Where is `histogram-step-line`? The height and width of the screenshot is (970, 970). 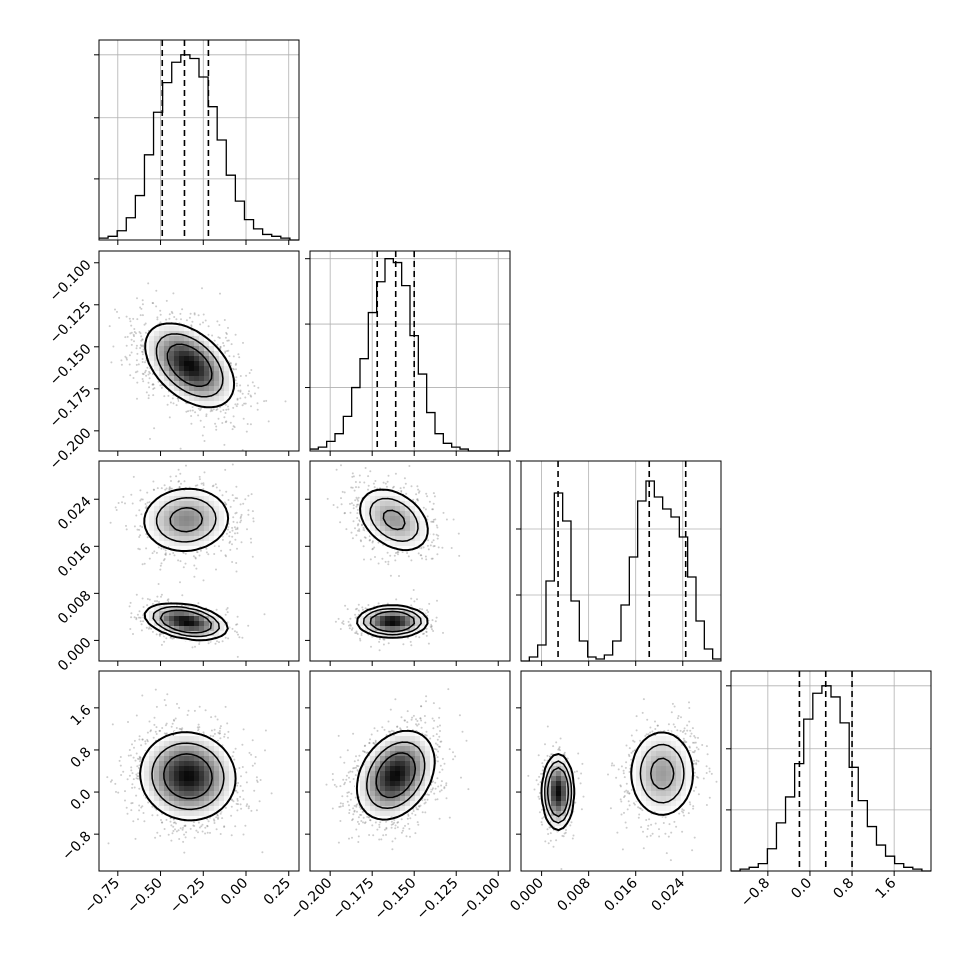 histogram-step-line is located at coordinates (199, 147).